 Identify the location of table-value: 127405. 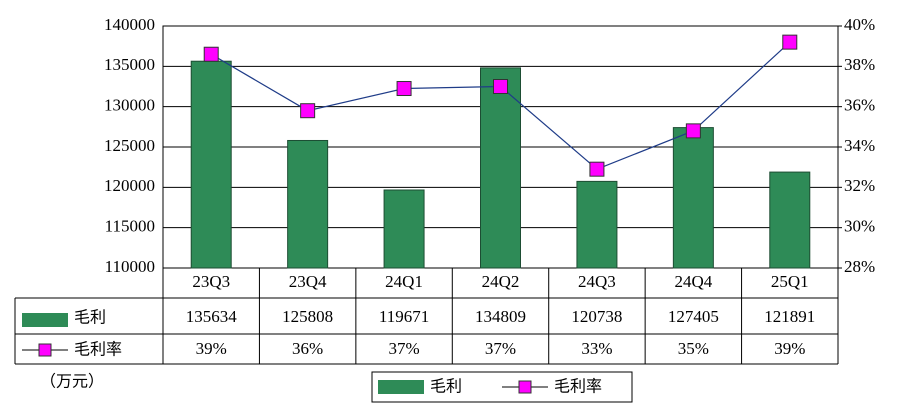
(693, 316).